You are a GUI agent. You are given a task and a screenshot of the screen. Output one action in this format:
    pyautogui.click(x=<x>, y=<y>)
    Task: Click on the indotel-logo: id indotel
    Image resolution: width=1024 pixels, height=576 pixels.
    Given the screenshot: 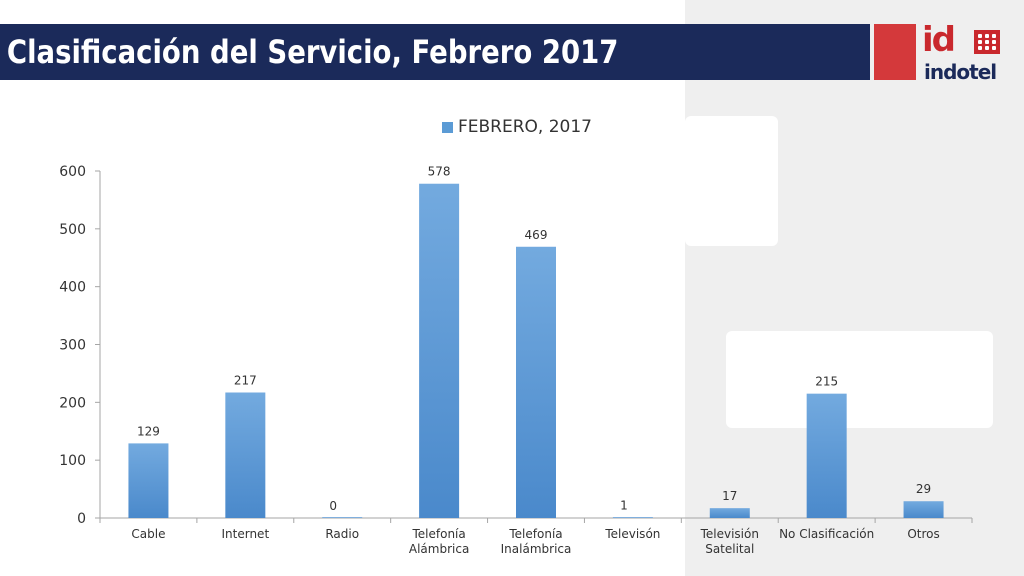 What is the action you would take?
    pyautogui.click(x=939, y=52)
    